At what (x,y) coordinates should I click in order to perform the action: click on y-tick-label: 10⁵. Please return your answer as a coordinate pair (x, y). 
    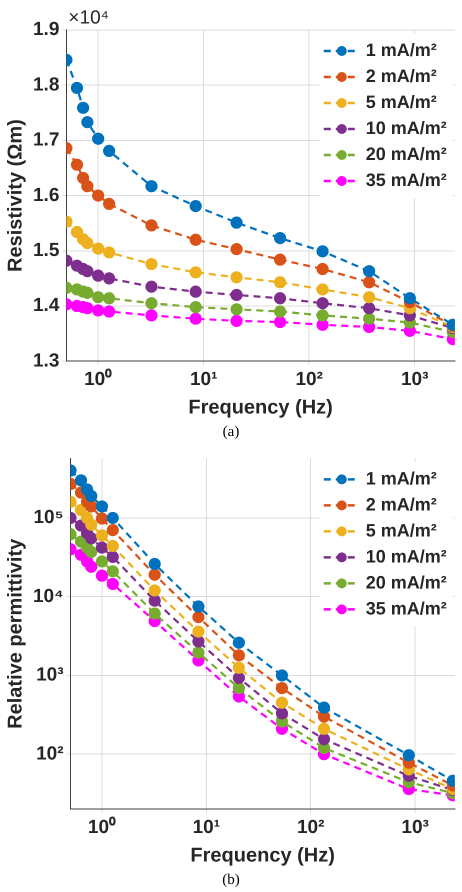
    Looking at the image, I should click on (48, 517).